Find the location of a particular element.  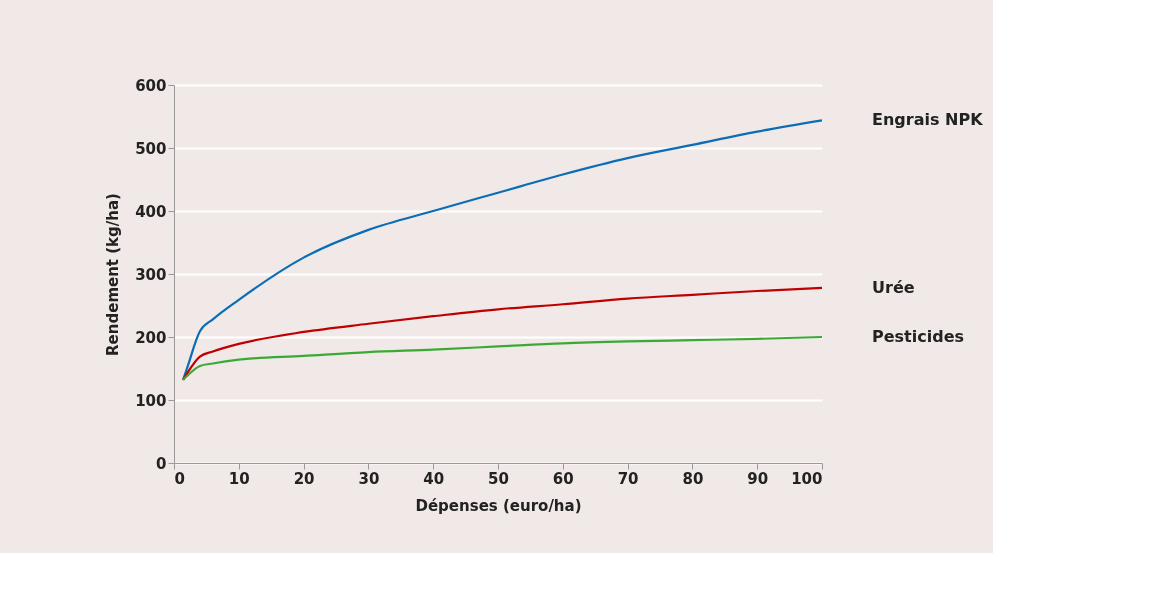

y-tick-label: 400 is located at coordinates (151, 211).